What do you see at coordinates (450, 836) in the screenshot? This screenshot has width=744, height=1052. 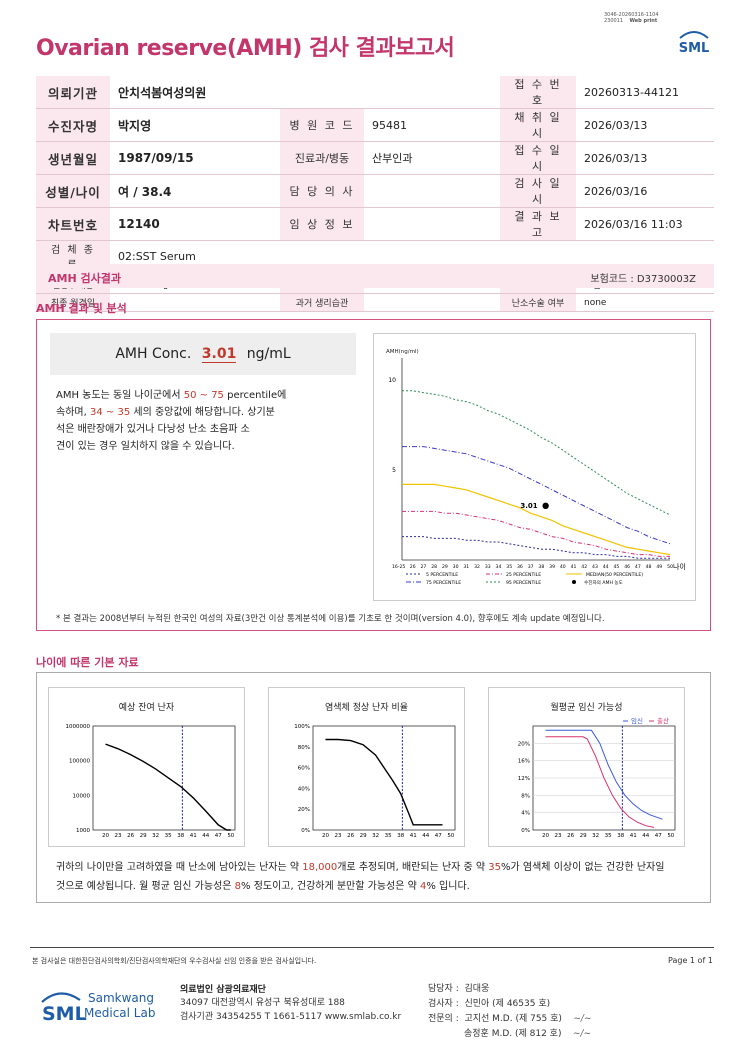 I see `x-tick-label: 50` at bounding box center [450, 836].